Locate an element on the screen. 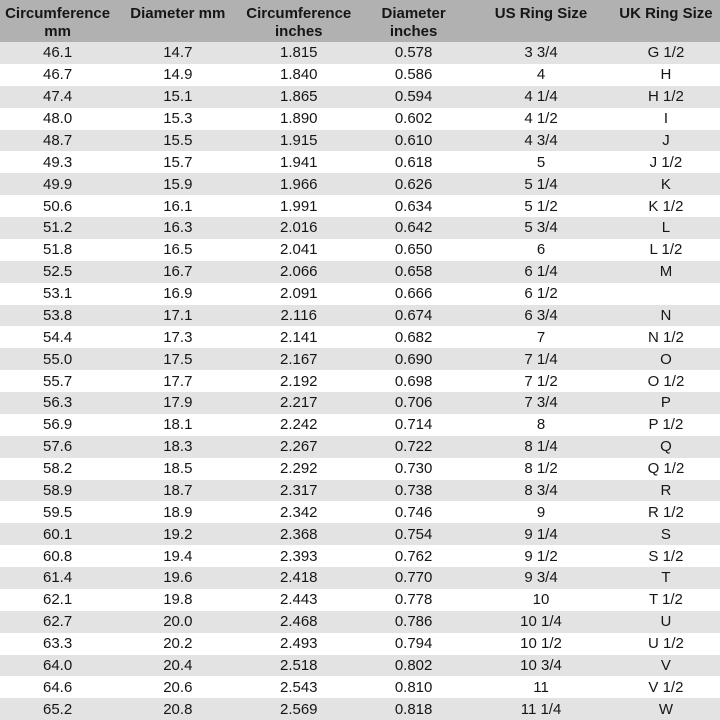 This screenshot has height=720, width=720. cell-circumference-mm: 56.9 is located at coordinates (57, 425).